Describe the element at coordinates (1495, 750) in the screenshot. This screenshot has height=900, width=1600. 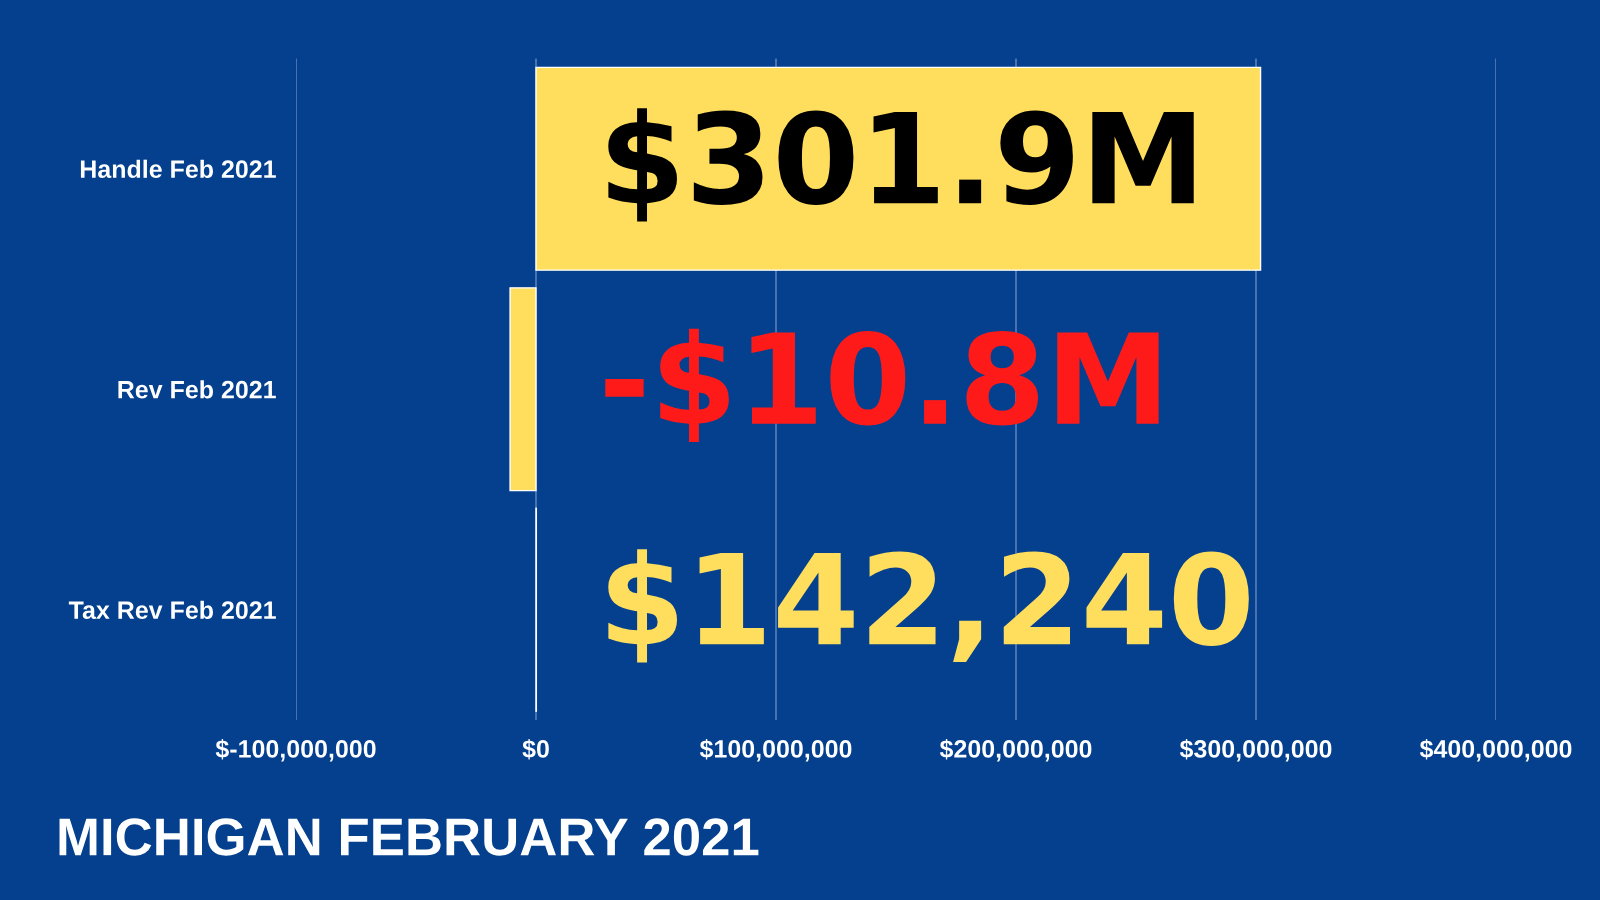
I see `x-tick-label: $400,000,000` at that location.